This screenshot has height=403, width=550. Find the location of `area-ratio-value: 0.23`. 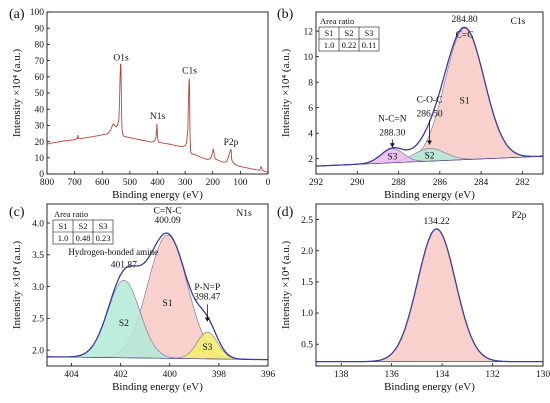

area-ratio-value: 0.23 is located at coordinates (103, 238).